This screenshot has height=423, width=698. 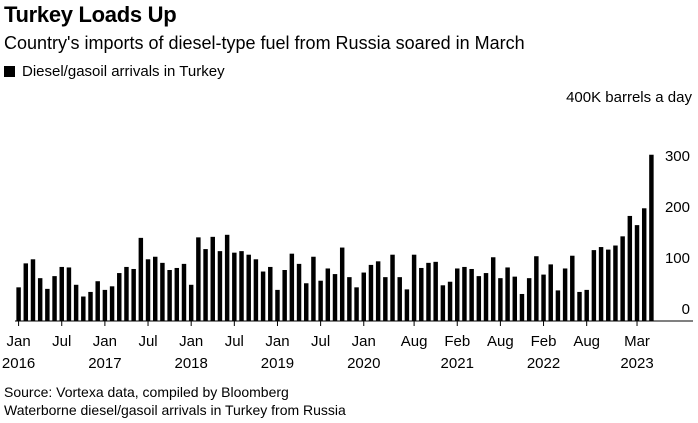 I want to click on legend: Diesel/gasoil arrivals in Turkey, so click(x=114, y=71).